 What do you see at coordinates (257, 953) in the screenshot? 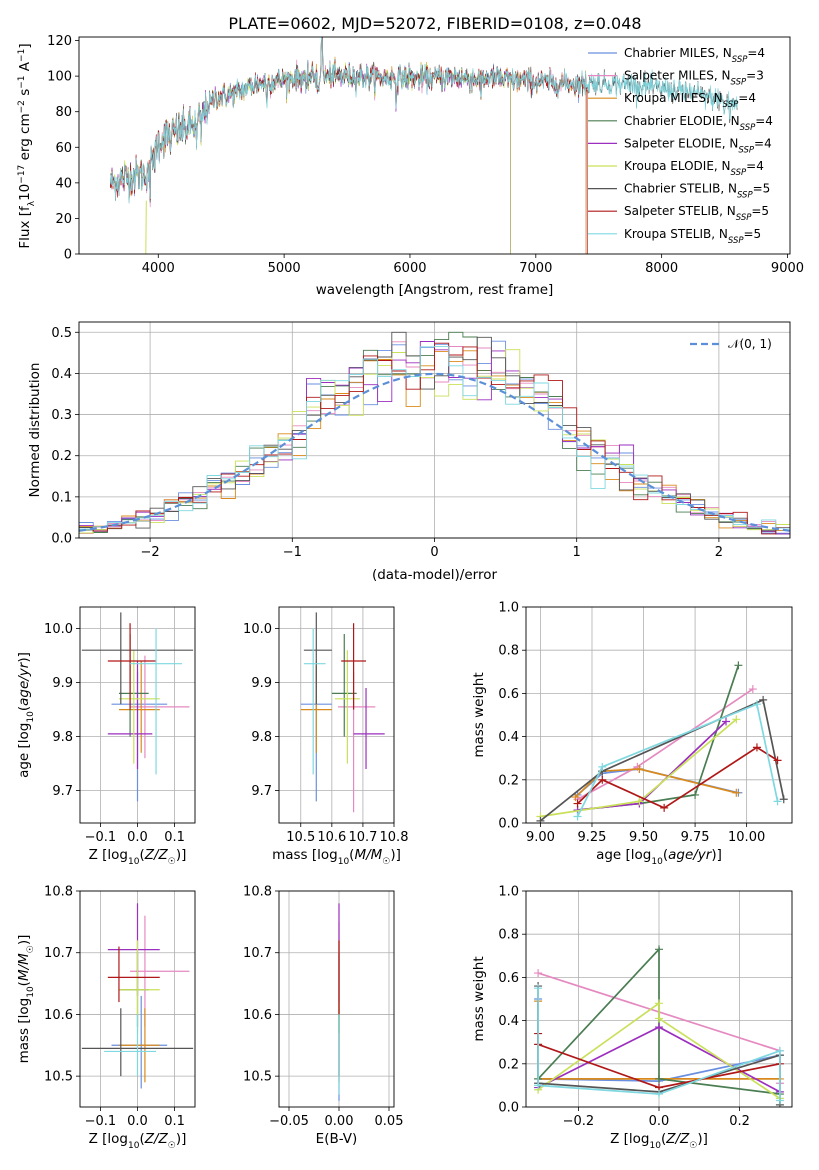
I see `y-tick-label: 10.7` at bounding box center [257, 953].